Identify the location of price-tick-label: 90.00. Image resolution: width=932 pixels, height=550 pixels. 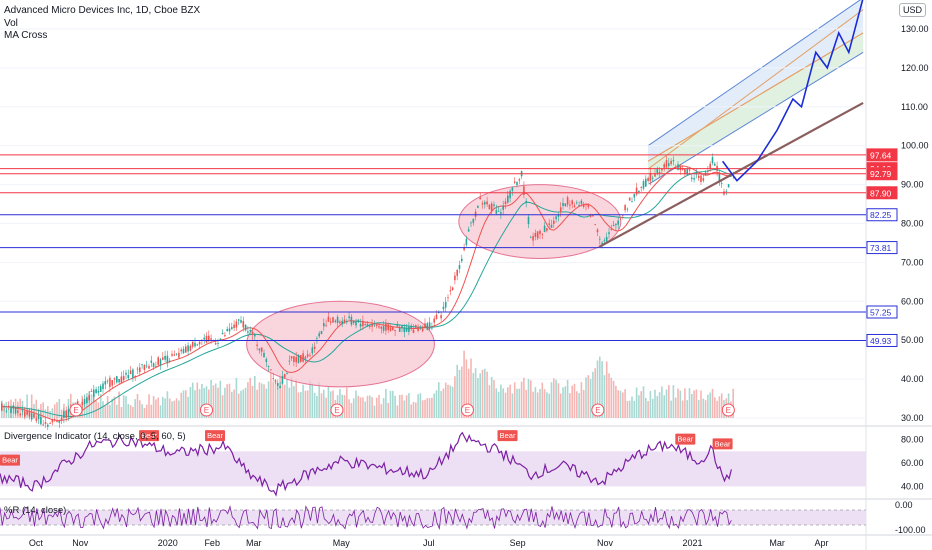
(912, 185).